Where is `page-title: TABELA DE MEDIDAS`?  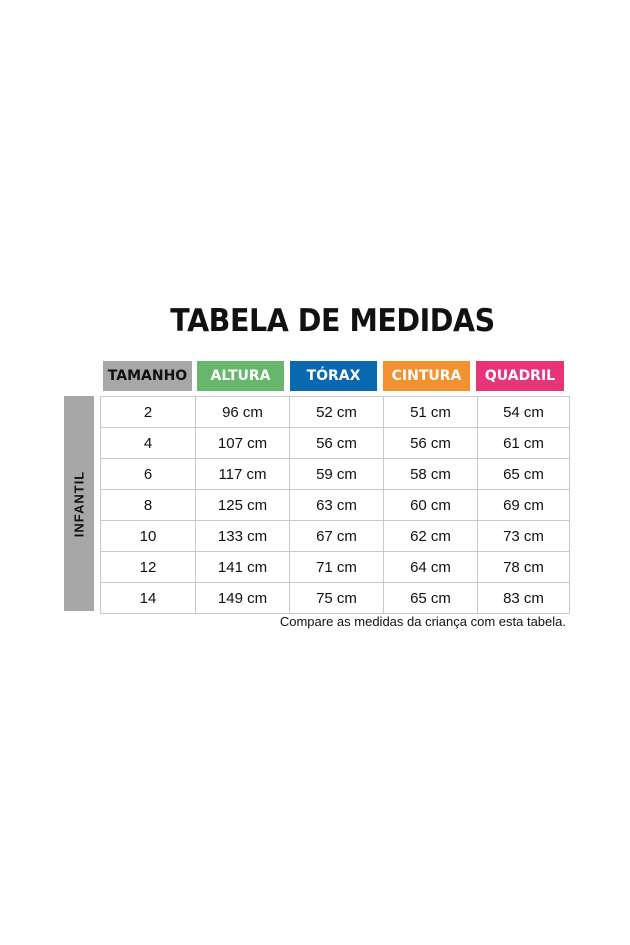
page-title: TABELA DE MEDIDAS is located at coordinates (332, 321).